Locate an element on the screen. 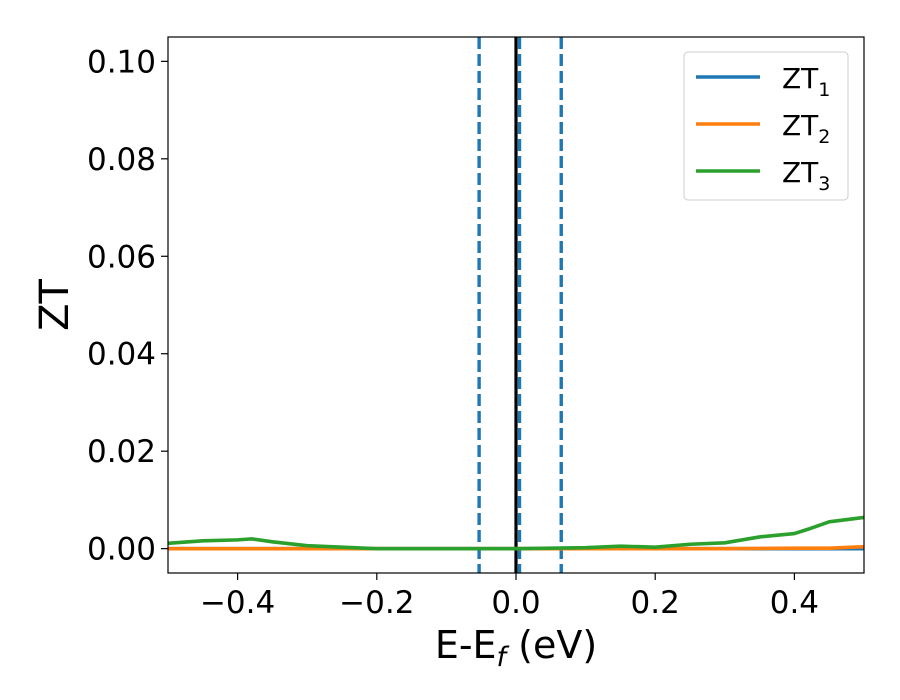 The width and height of the screenshot is (900, 700). reference-lines is located at coordinates (520, 305).